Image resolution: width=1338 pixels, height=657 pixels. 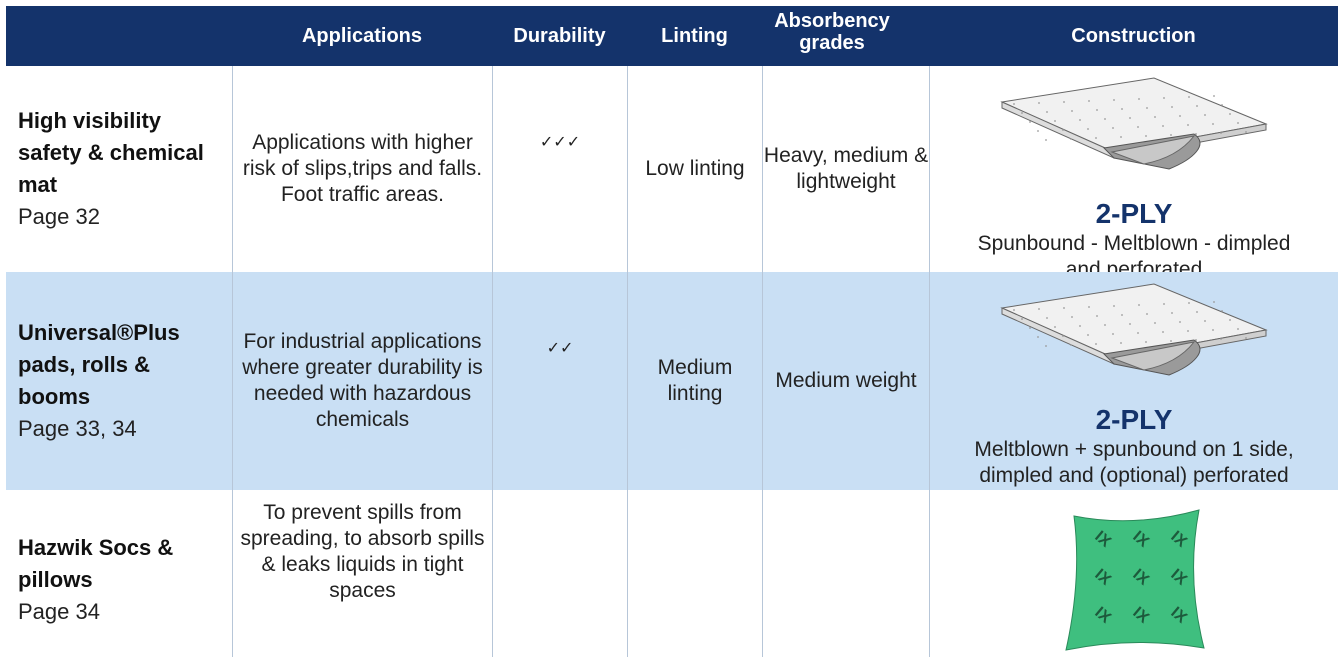 What do you see at coordinates (832, 32) in the screenshot?
I see `header-cell: Absorbency grades` at bounding box center [832, 32].